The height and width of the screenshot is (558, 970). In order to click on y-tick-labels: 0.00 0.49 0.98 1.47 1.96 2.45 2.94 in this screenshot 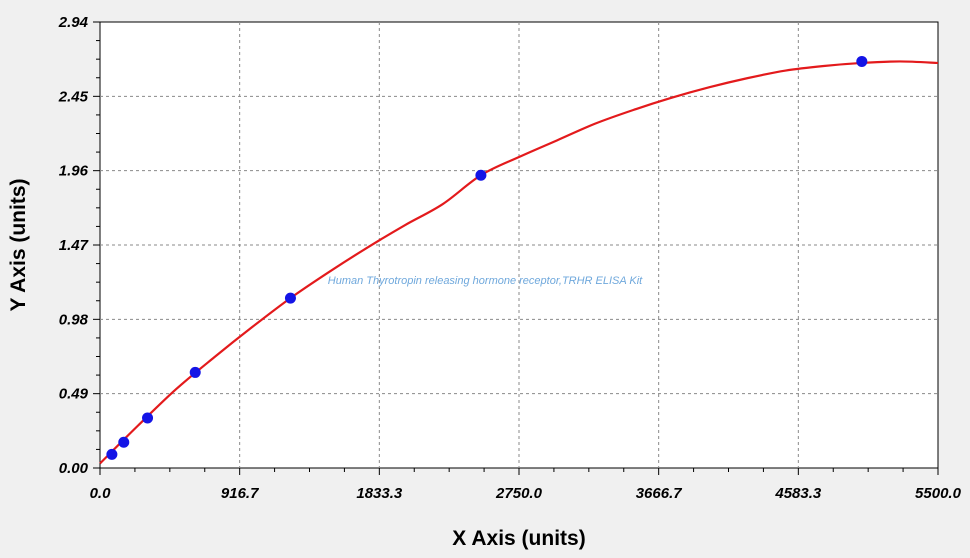, I will do `click(73, 245)`.